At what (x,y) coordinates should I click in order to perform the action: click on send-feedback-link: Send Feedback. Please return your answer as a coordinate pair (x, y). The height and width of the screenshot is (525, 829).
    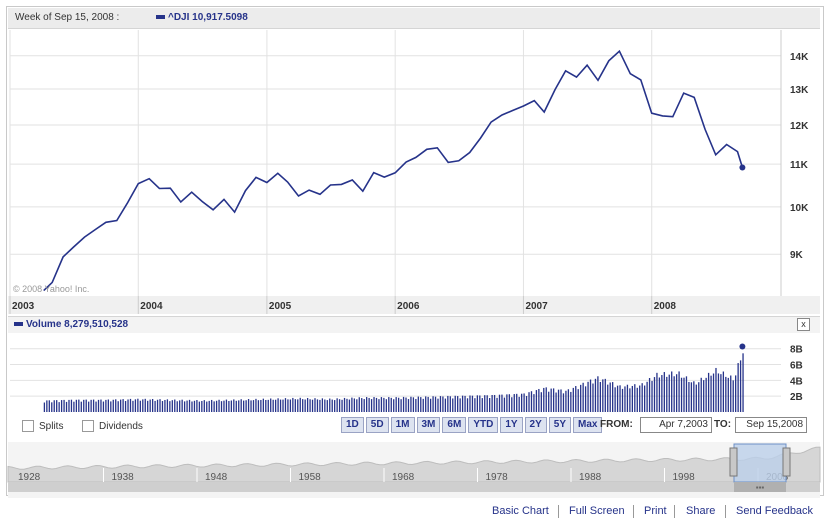
    Looking at the image, I should click on (775, 511).